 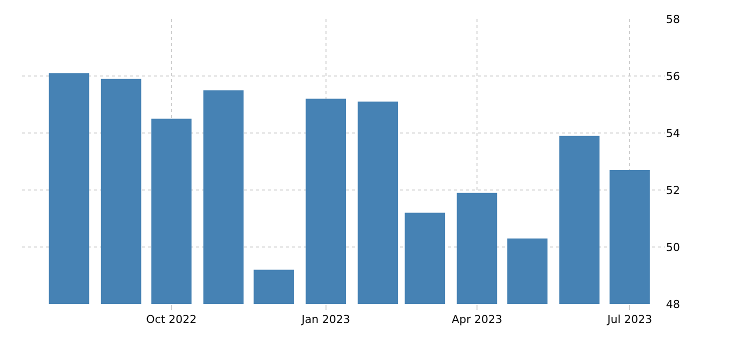 What do you see at coordinates (673, 133) in the screenshot?
I see `y-tick-label: 54` at bounding box center [673, 133].